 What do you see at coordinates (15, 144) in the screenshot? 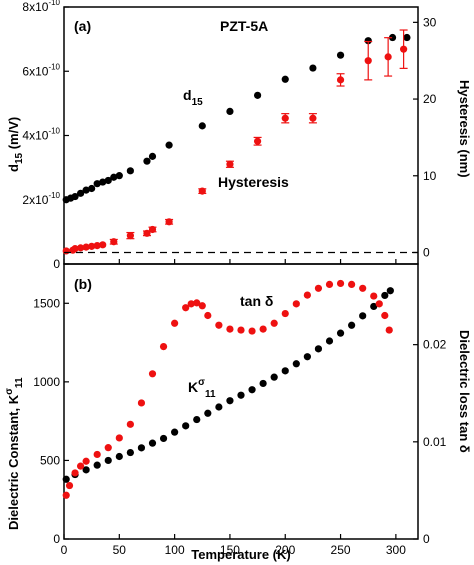
I see `panel-a-ylabel-left: d15 (m/V)` at bounding box center [15, 144].